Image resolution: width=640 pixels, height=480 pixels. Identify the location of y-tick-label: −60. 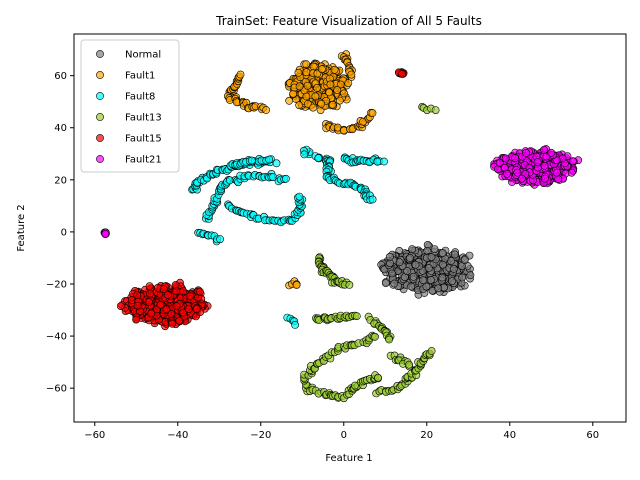
(56, 389).